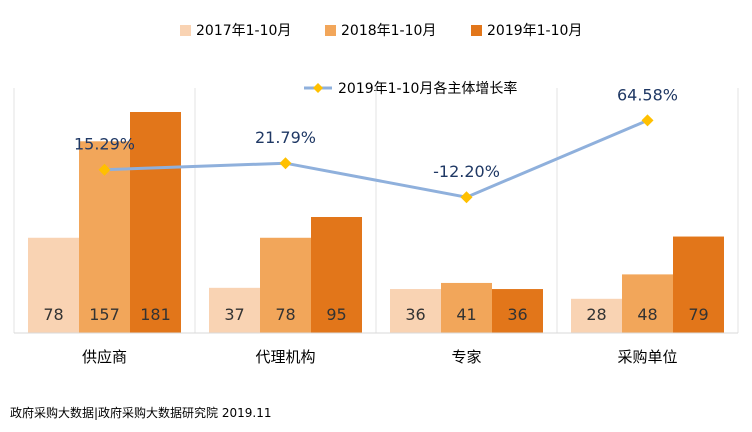  I want to click on legend-item: 2019年1-10月, so click(526, 31).